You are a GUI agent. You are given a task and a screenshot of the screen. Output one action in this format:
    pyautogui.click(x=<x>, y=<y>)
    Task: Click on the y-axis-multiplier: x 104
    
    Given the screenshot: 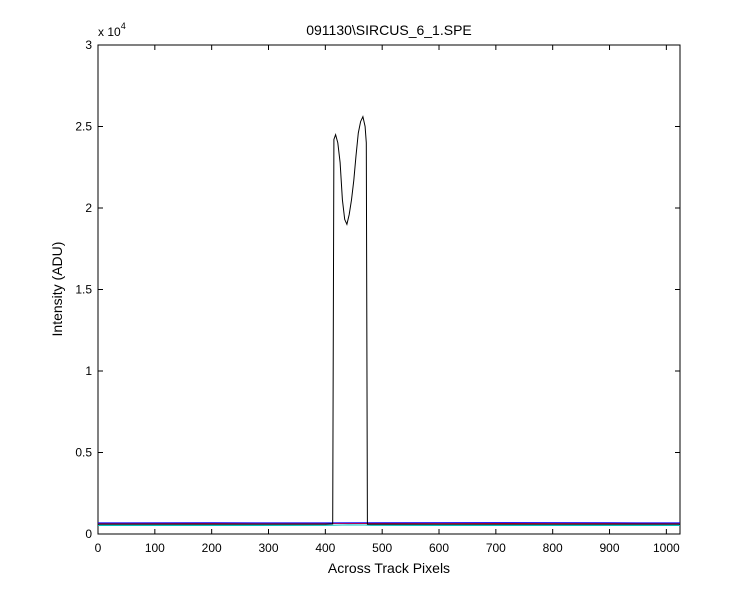 What is the action you would take?
    pyautogui.click(x=112, y=30)
    